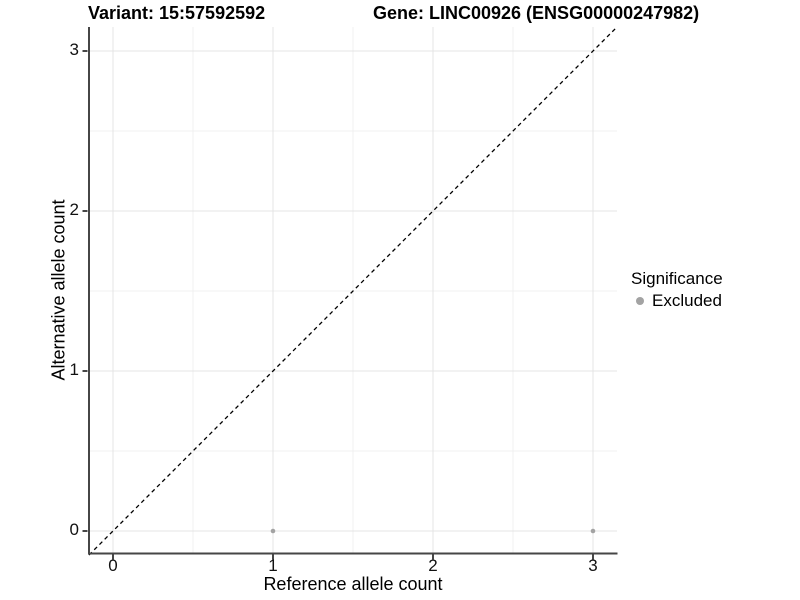 The image size is (800, 600). I want to click on legend-title: Significance, so click(677, 278).